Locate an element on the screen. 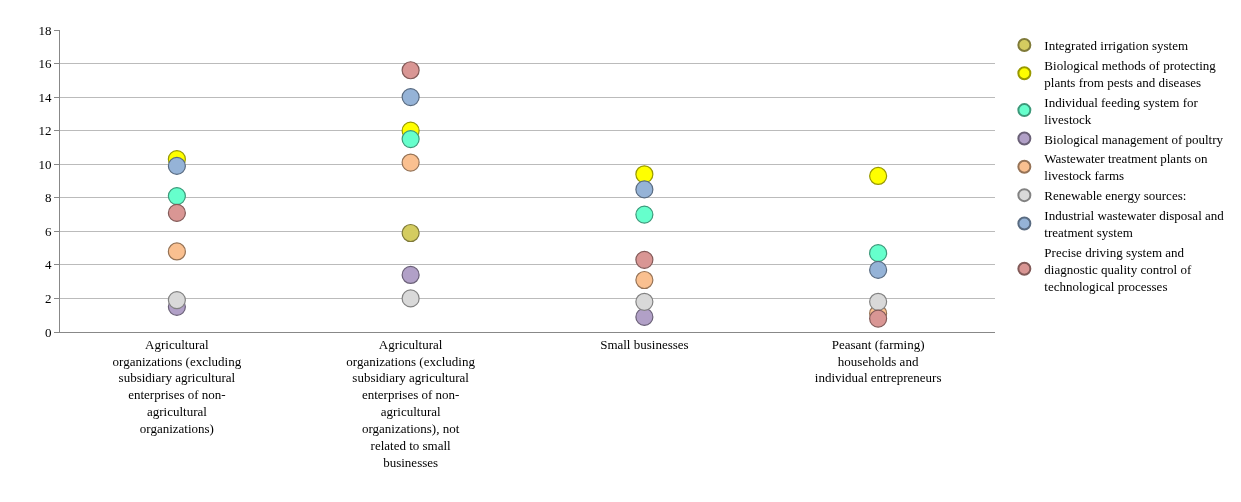 This screenshot has width=1241, height=502. legend-label: Precise driving system and diagnostic quality control of technological processes is located at coordinates (1118, 269).